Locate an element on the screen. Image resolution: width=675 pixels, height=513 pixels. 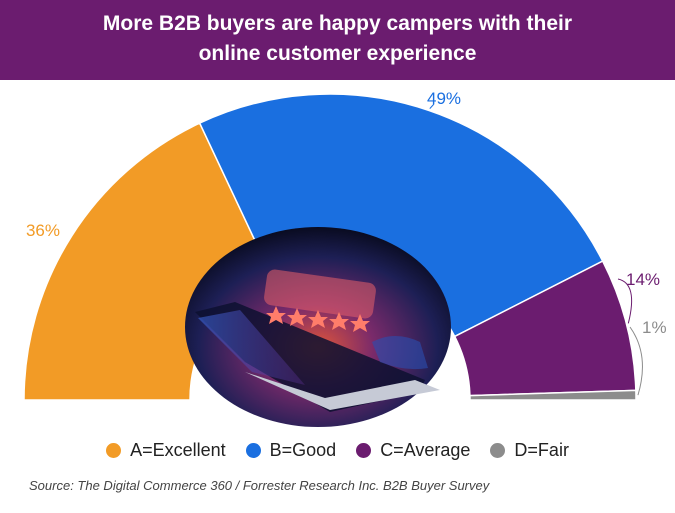
leader-line-average is located at coordinates (625, 301).